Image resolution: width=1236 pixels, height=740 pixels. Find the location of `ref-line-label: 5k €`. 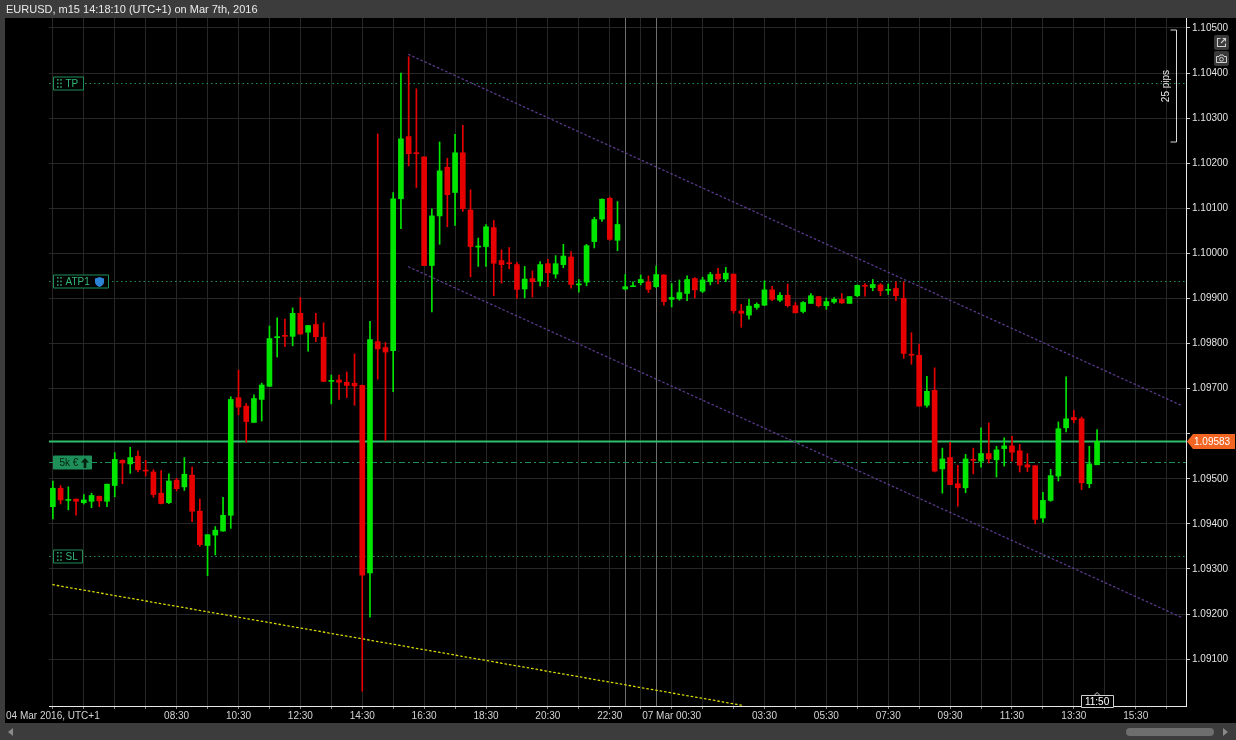

ref-line-label: 5k € is located at coordinates (69, 462).